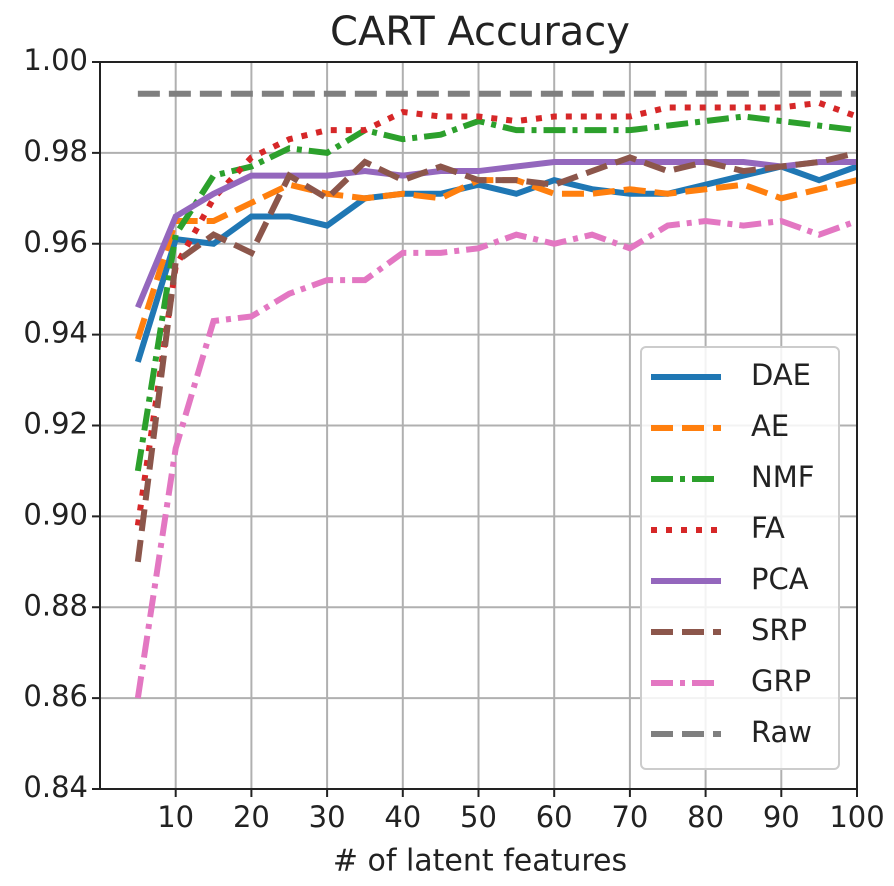 This screenshot has width=894, height=886. Describe the element at coordinates (55, 696) in the screenshot. I see `y-tick-label: 0.86` at that location.